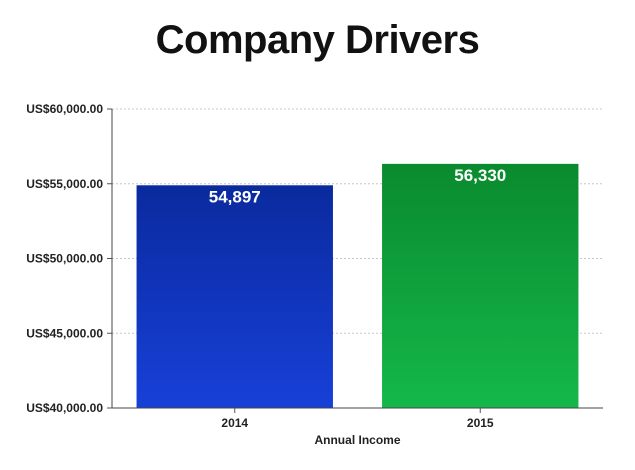 The width and height of the screenshot is (635, 470). What do you see at coordinates (64, 109) in the screenshot?
I see `y-tick-label: US$60,000.00` at bounding box center [64, 109].